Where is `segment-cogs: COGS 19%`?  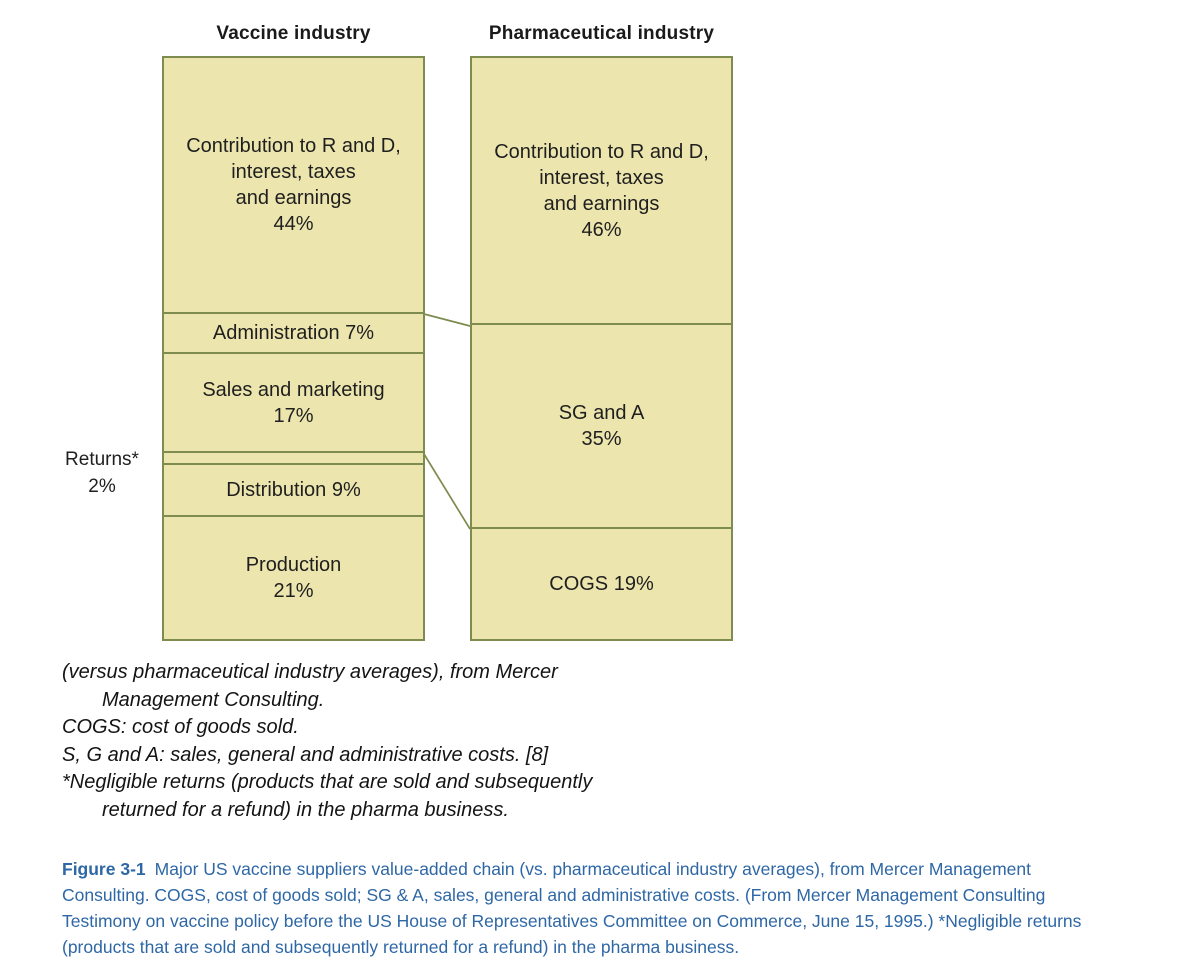 segment-cogs: COGS 19% is located at coordinates (601, 584).